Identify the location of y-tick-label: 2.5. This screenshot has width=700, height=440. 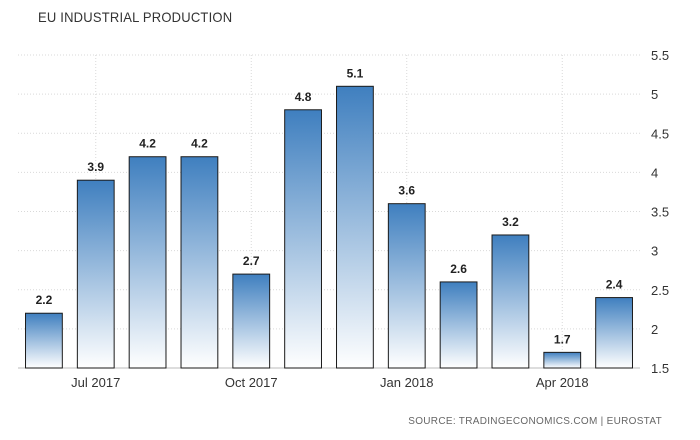
(660, 290).